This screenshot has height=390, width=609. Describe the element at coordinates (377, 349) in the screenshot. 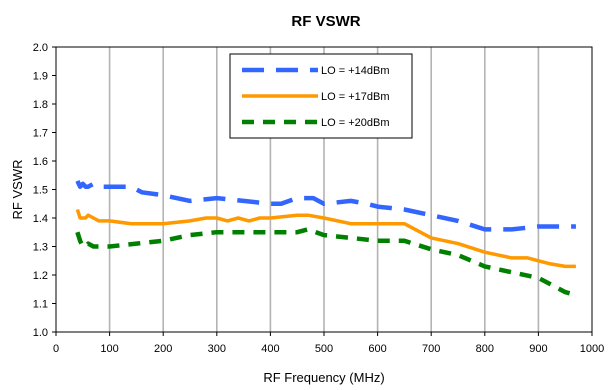

I see `x-tick-label: 600` at that location.